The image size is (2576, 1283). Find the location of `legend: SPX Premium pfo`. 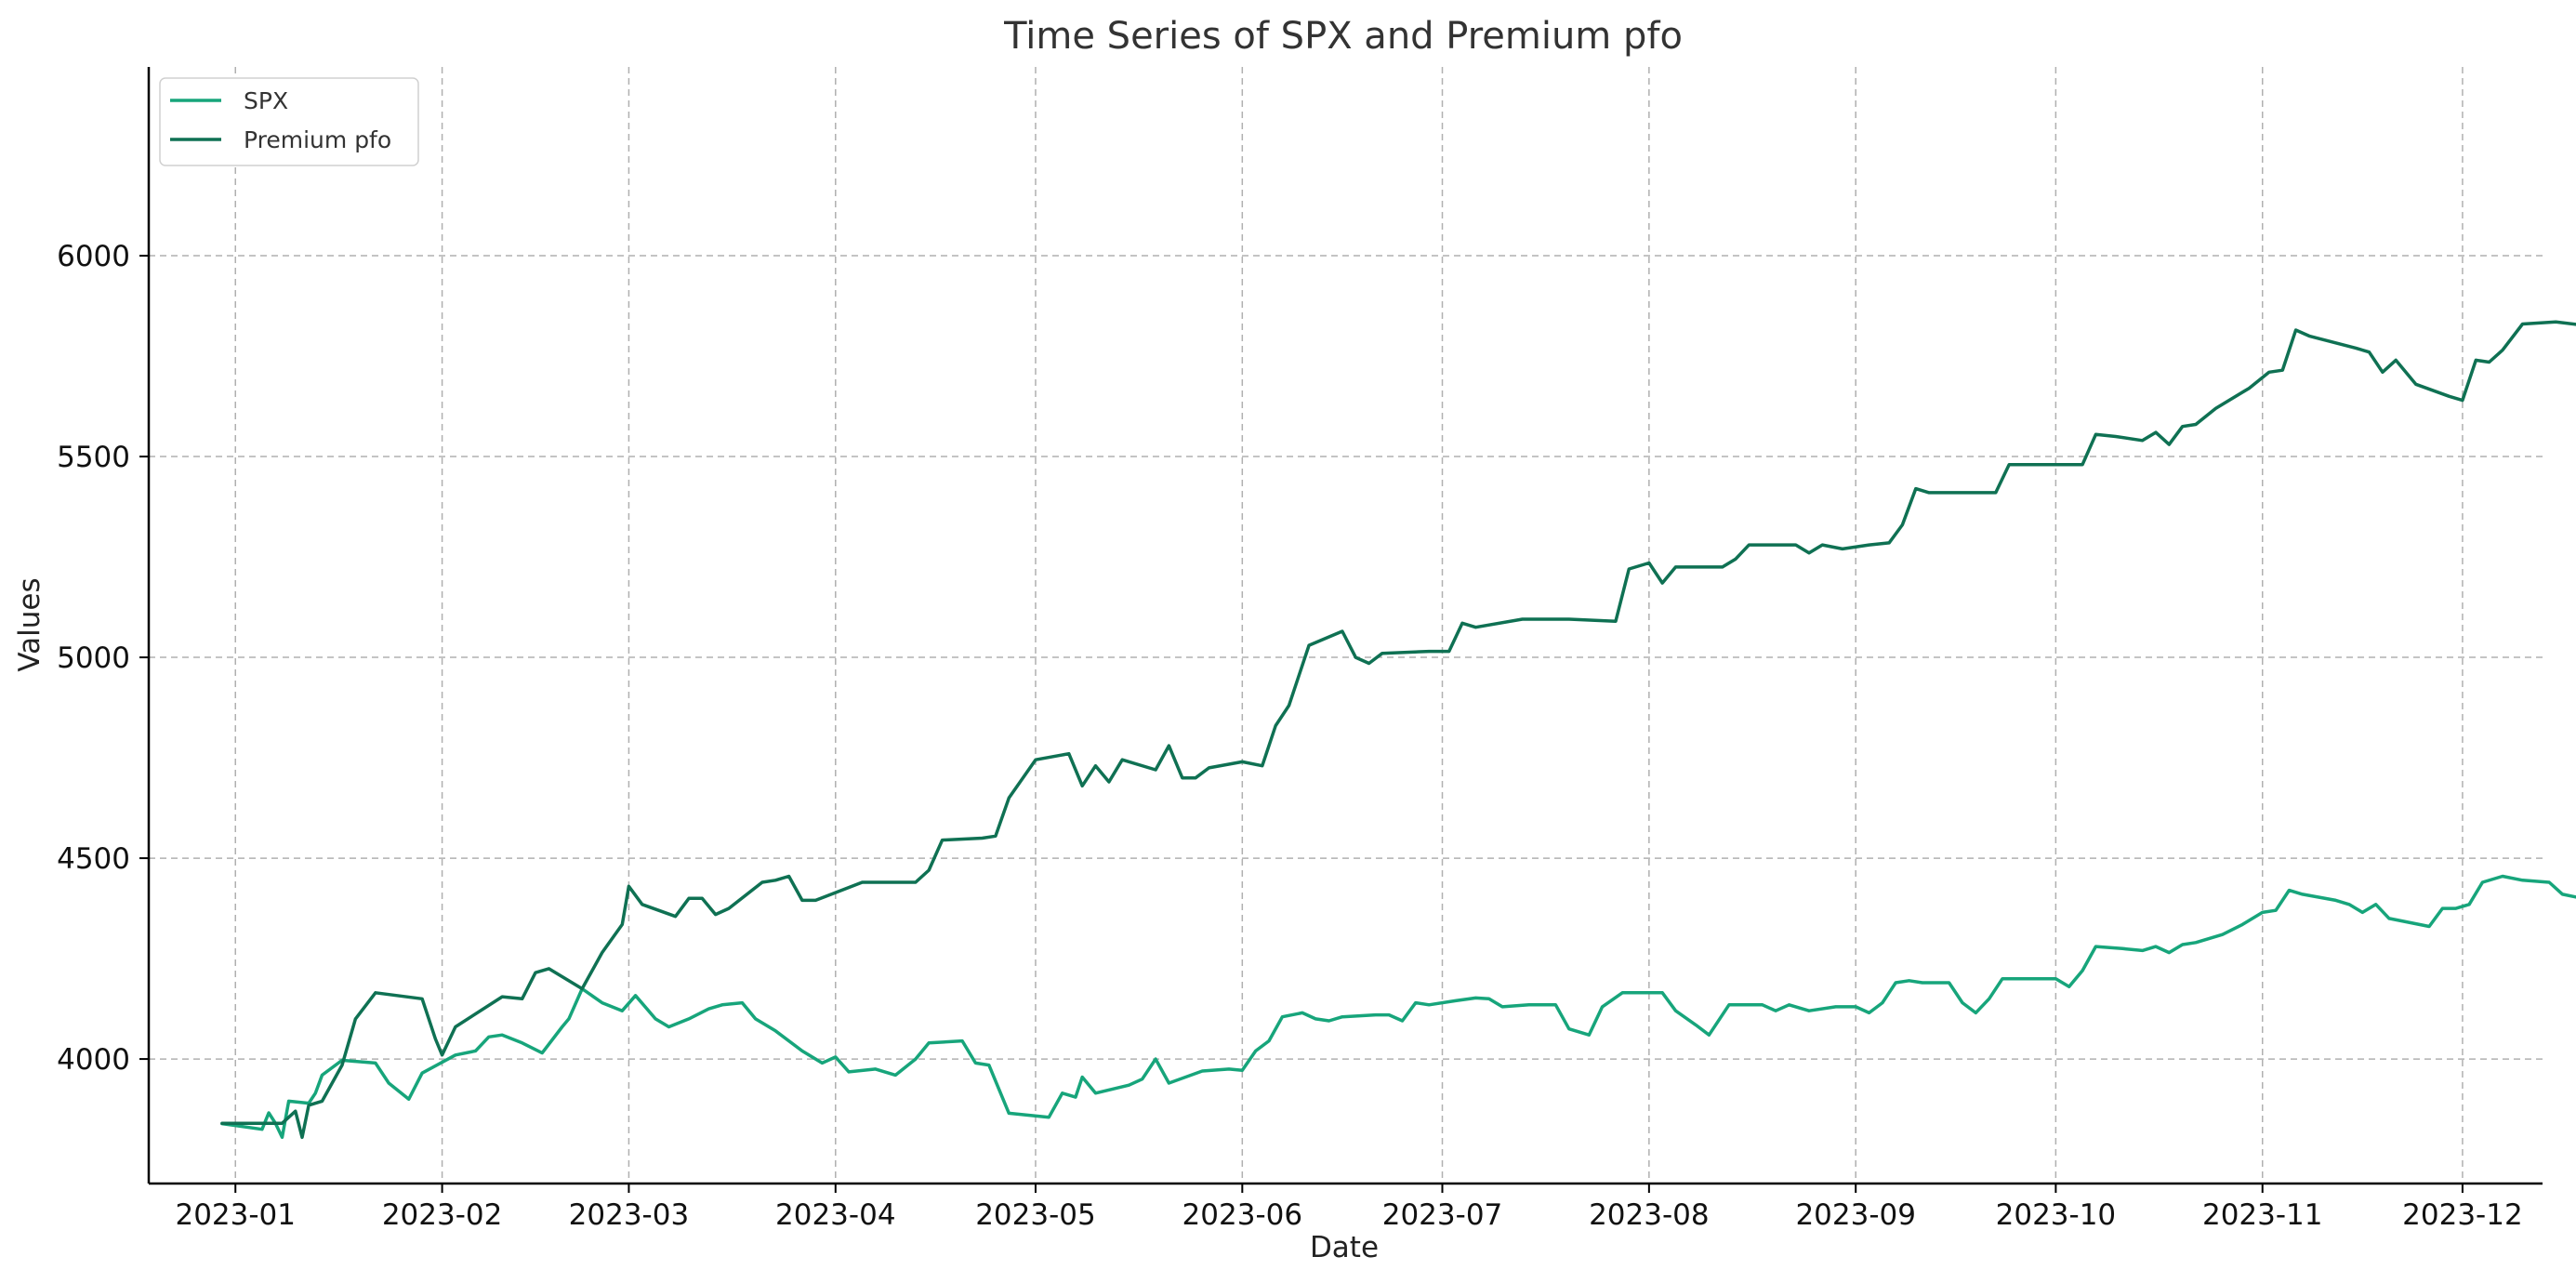

legend: SPX Premium pfo is located at coordinates (289, 121).